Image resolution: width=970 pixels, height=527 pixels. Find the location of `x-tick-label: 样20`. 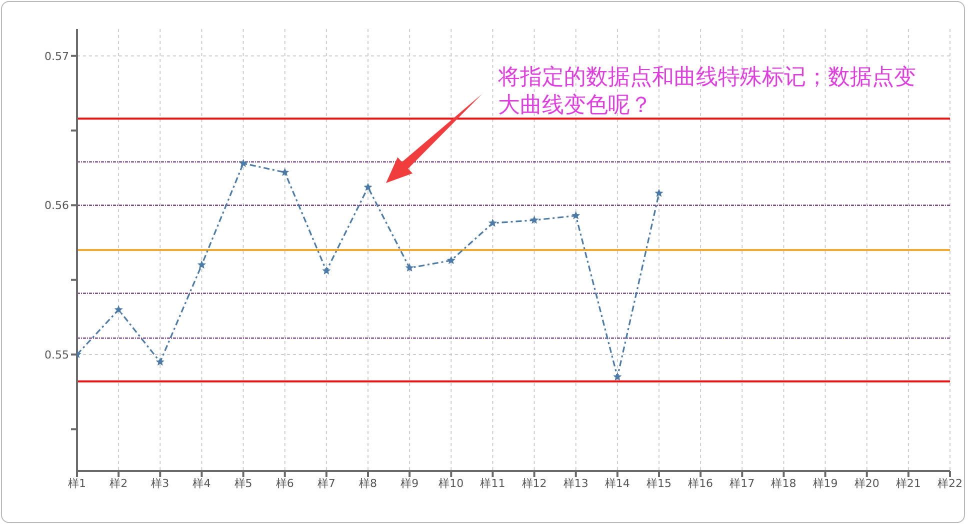

x-tick-label: 样20 is located at coordinates (867, 483).